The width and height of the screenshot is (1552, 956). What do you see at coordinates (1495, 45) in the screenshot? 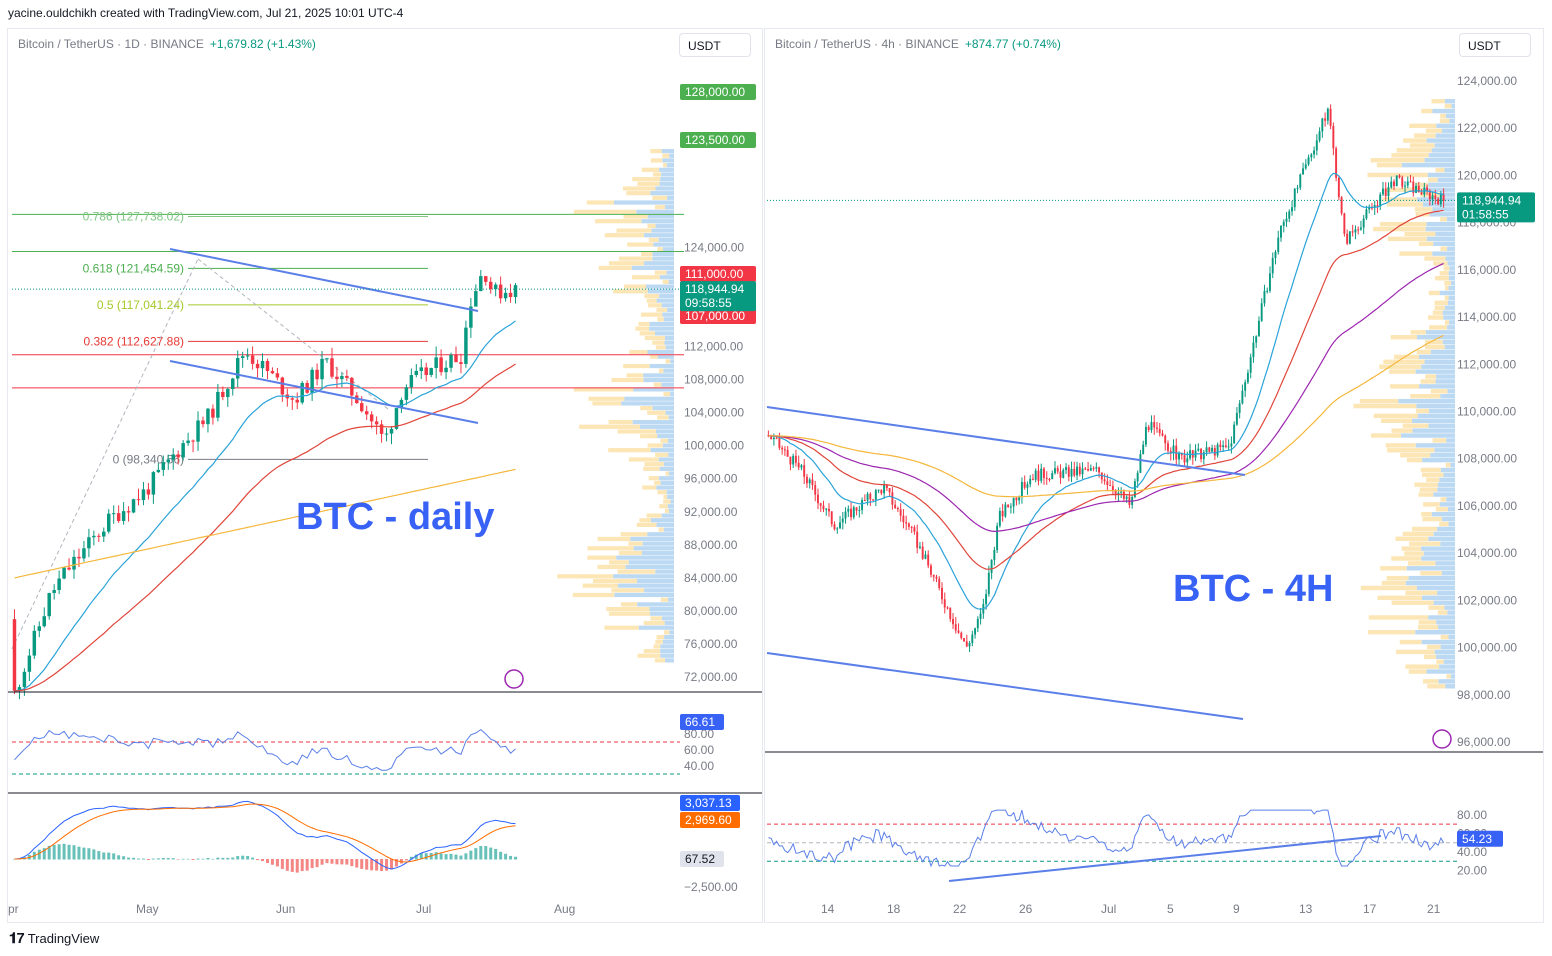
I see `4h-currency-button: USDT` at bounding box center [1495, 45].